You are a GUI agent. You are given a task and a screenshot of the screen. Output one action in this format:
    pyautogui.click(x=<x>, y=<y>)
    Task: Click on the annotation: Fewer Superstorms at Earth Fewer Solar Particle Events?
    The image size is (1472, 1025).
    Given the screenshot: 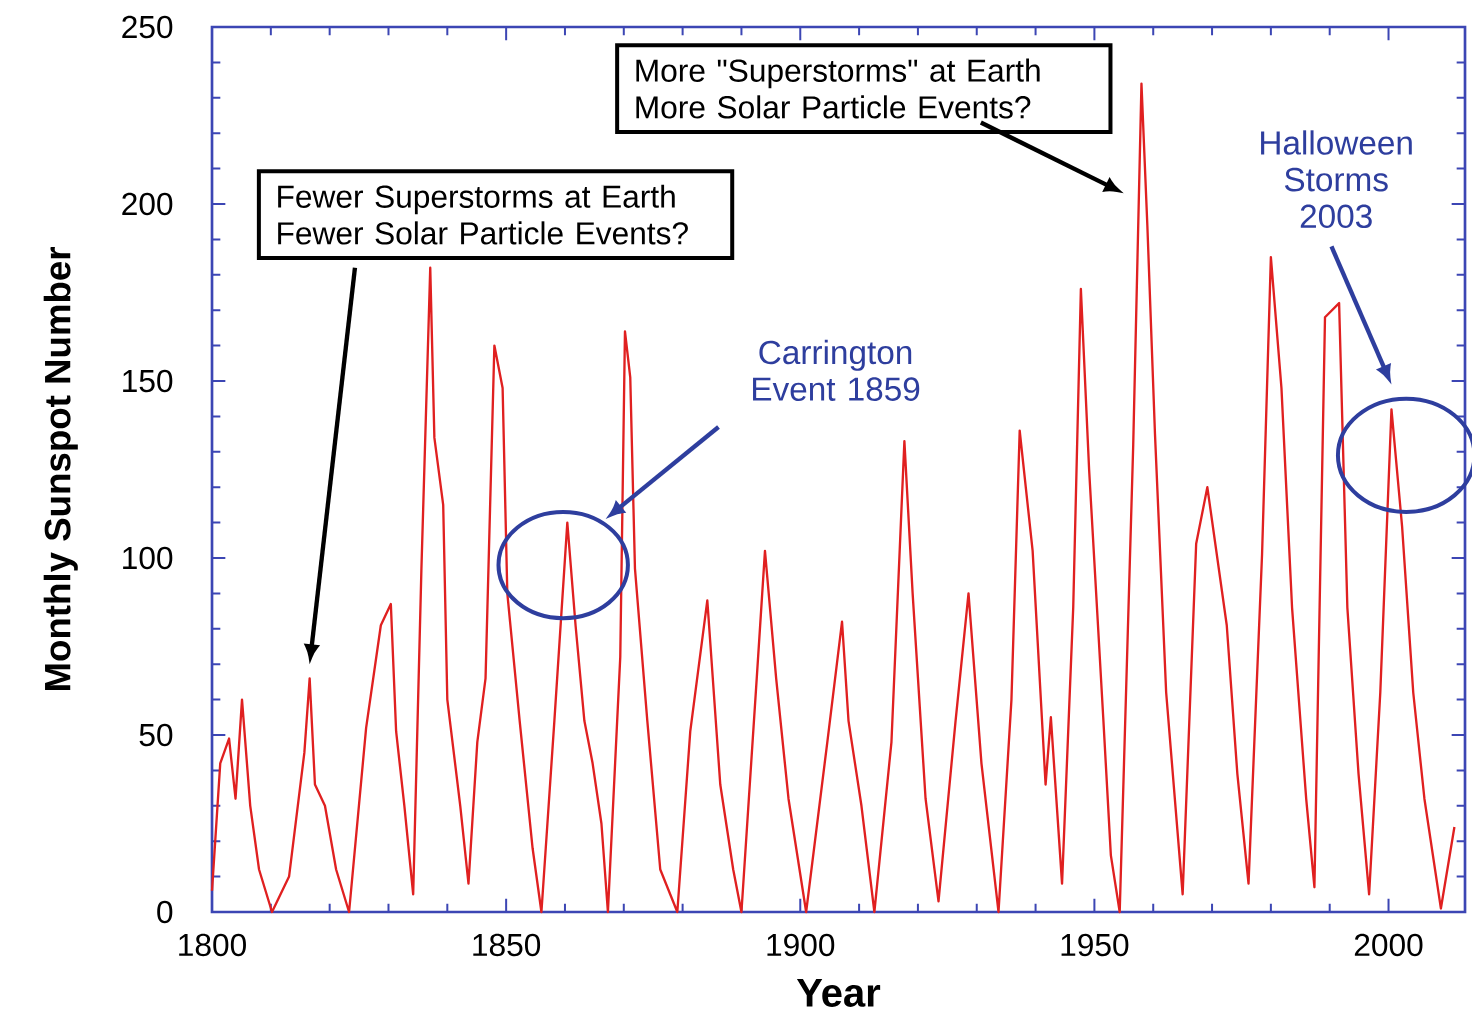 What is the action you would take?
    pyautogui.click(x=483, y=214)
    